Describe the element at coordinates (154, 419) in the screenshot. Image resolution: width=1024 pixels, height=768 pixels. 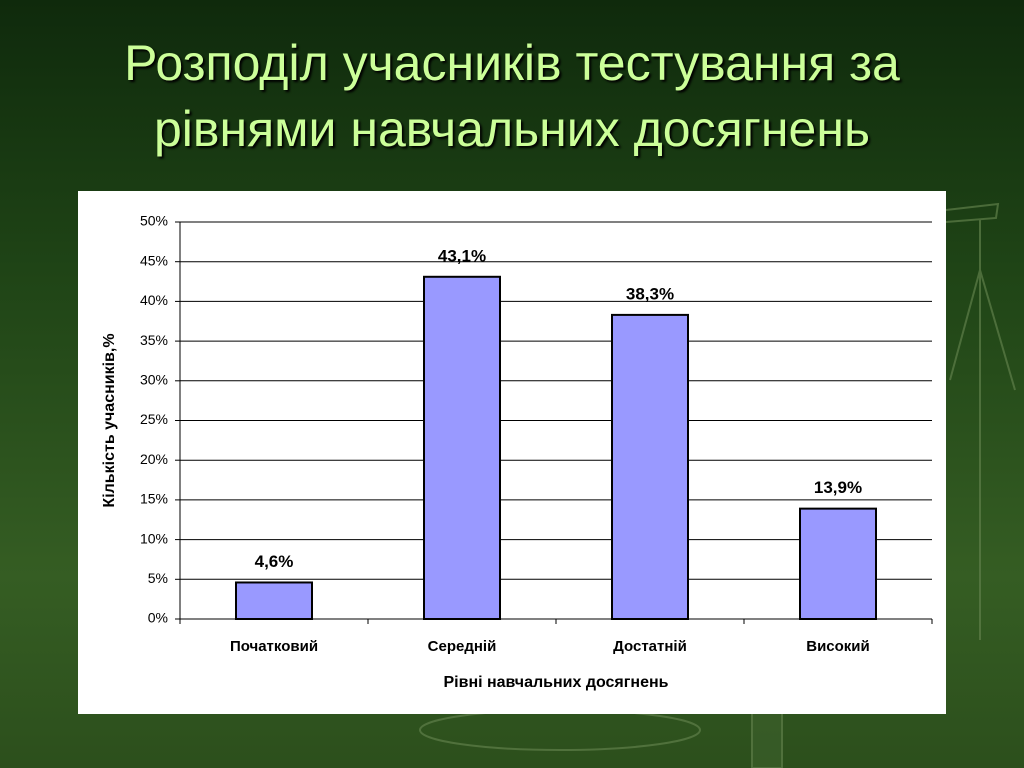
I see `y-tick-label: 25%` at that location.